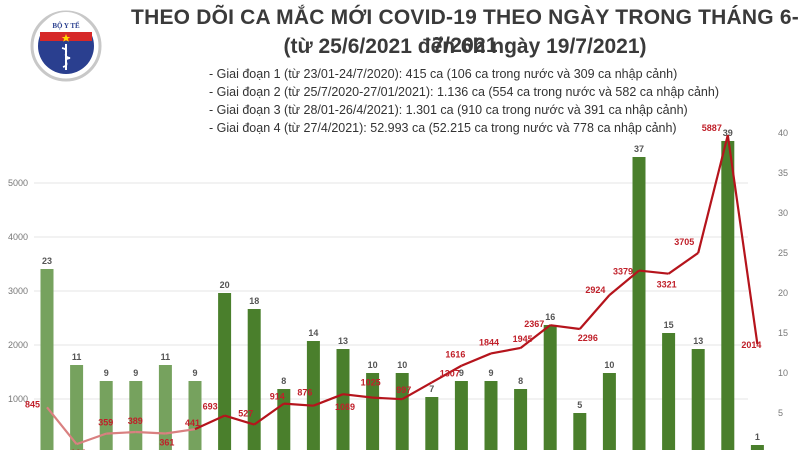 This screenshot has height=450, width=800. What do you see at coordinates (520, 381) in the screenshot?
I see `bar-value-label: 8` at bounding box center [520, 381].